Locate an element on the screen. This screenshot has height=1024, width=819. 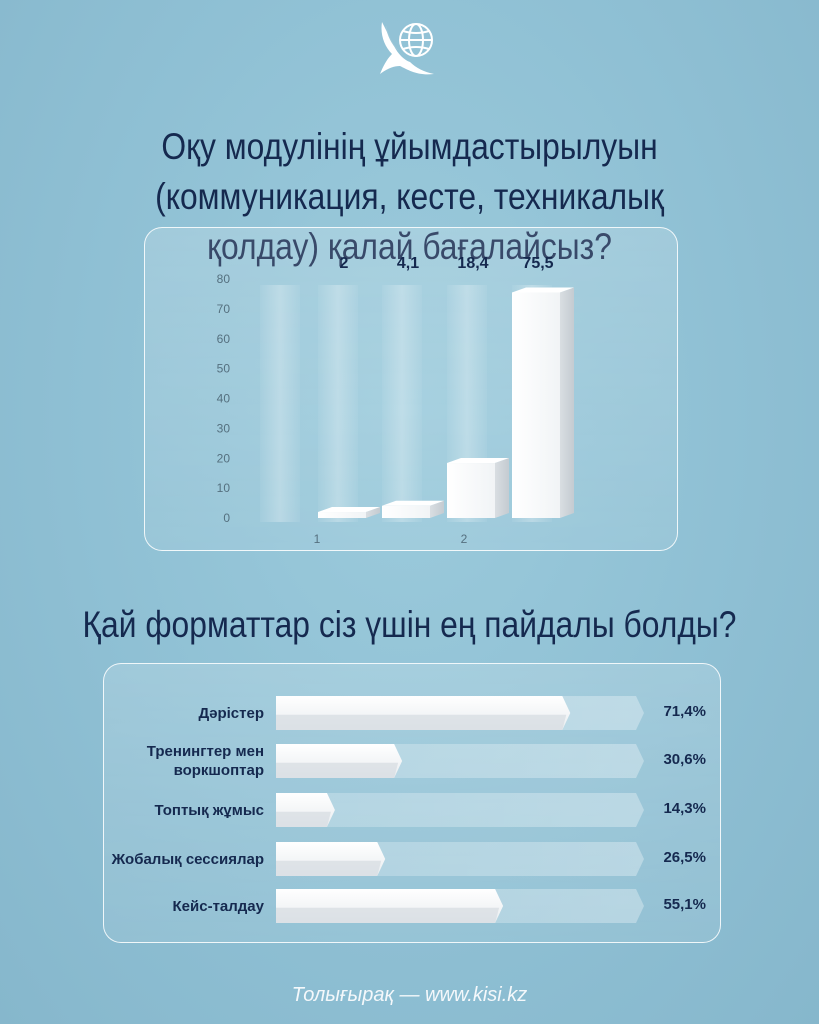
category-label: Тренингтер мен воркшоптар is located at coordinates (205, 761).